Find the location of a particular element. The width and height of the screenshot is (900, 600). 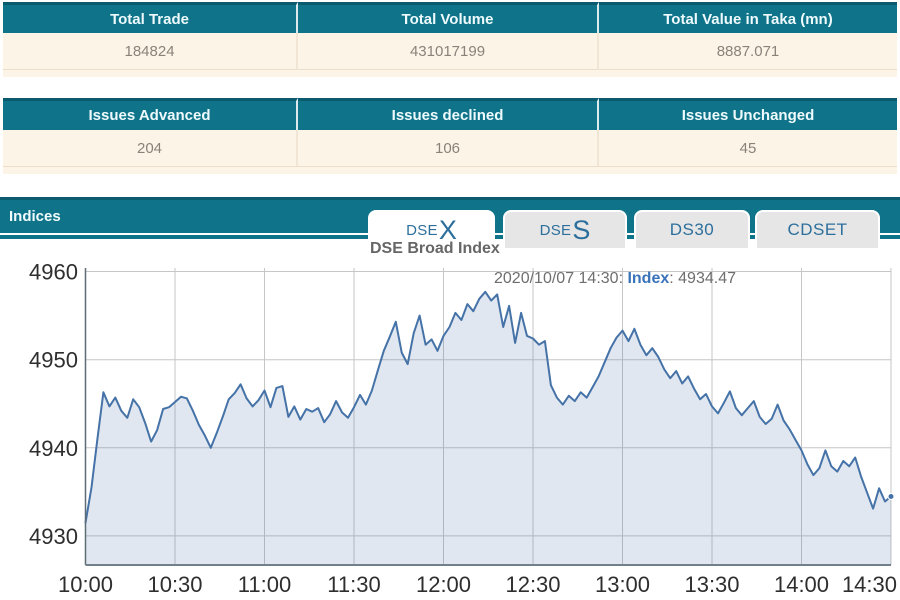

tab-ds30: DS30 is located at coordinates (692, 229).